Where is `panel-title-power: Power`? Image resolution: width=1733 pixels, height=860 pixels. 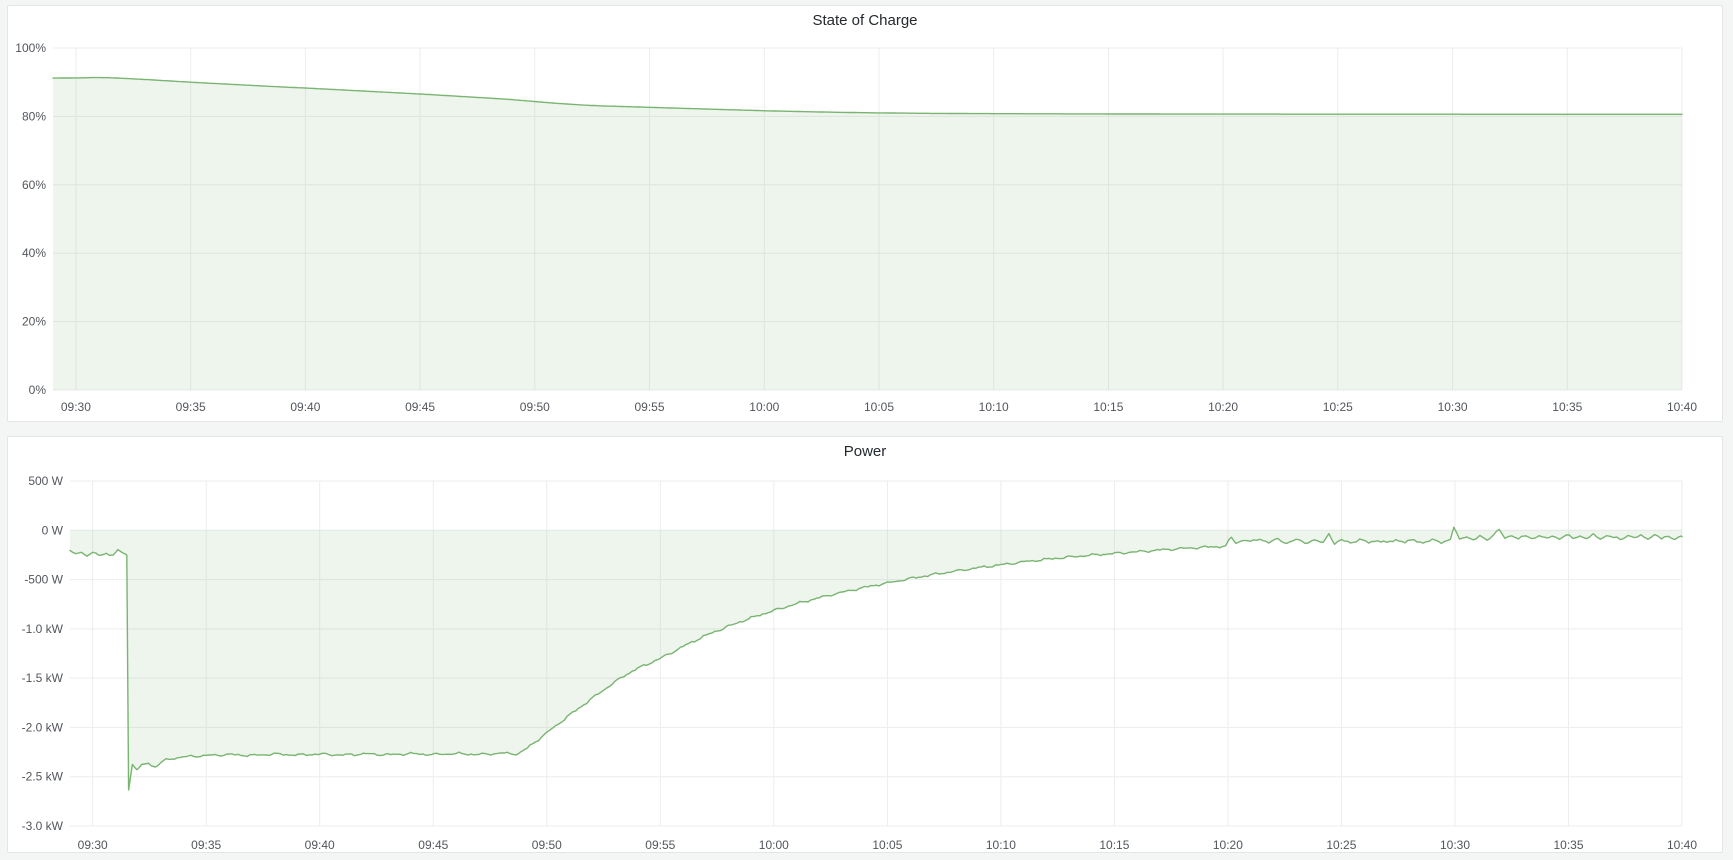
panel-title-power: Power is located at coordinates (865, 451).